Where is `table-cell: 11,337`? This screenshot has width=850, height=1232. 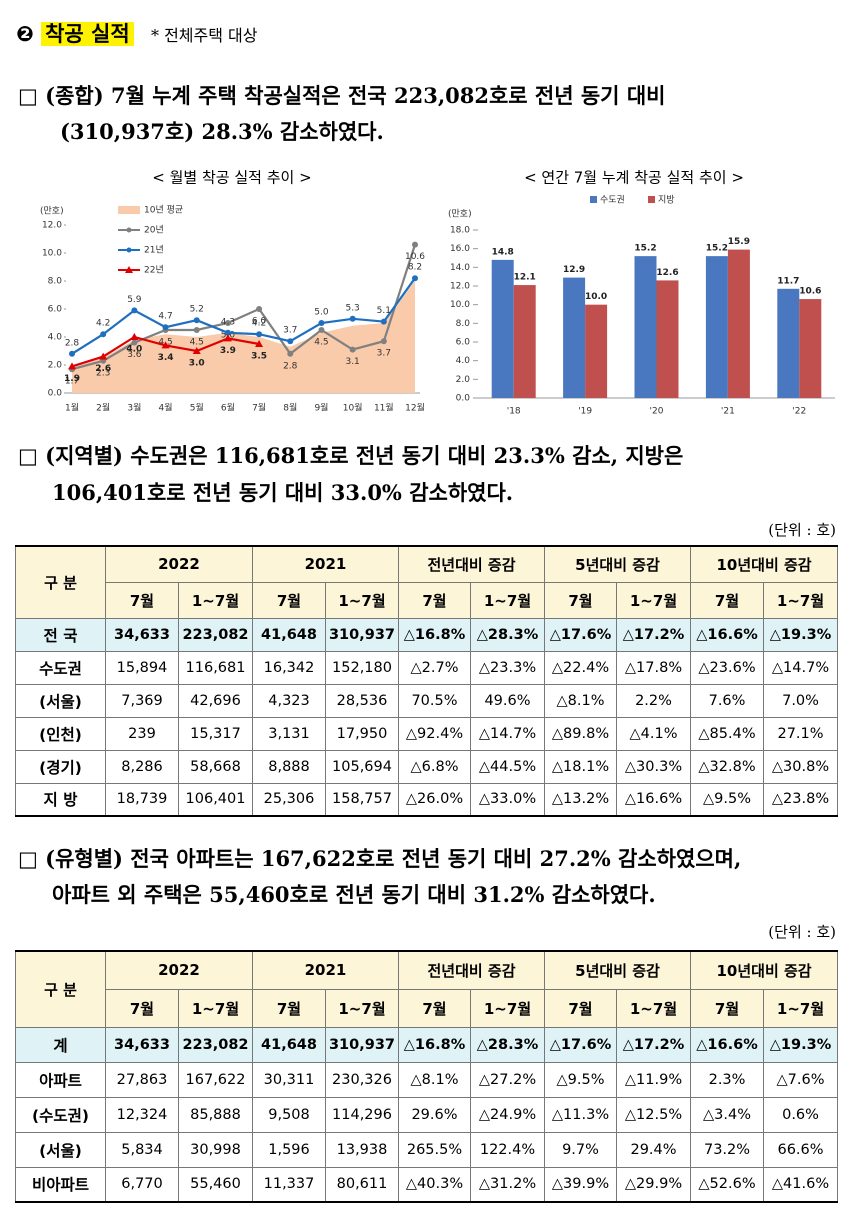
table-cell: 11,337 is located at coordinates (289, 1184).